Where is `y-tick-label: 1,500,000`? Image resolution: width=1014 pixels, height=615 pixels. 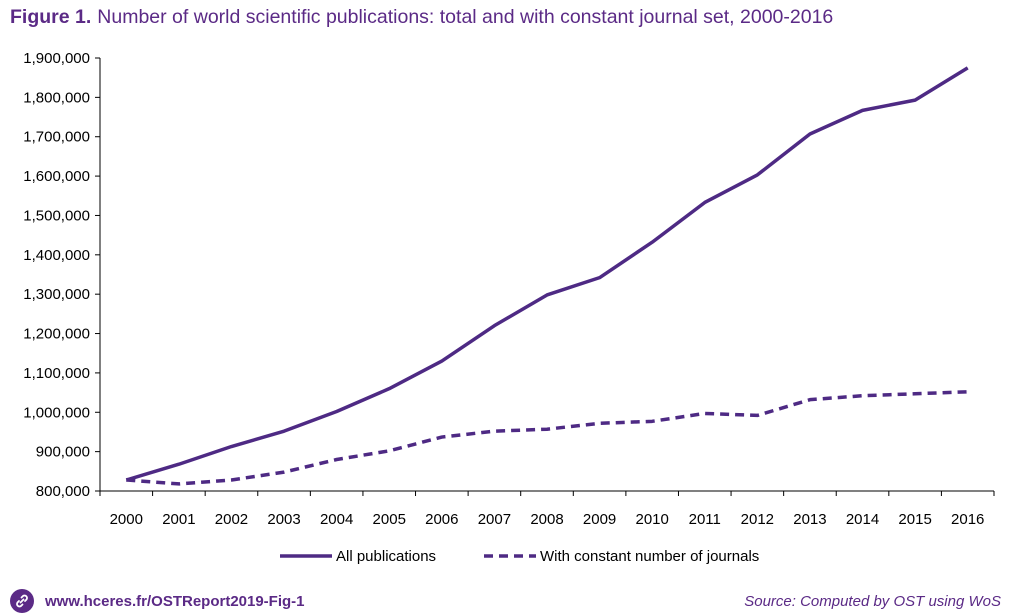
y-tick-label: 1,500,000 is located at coordinates (56, 215).